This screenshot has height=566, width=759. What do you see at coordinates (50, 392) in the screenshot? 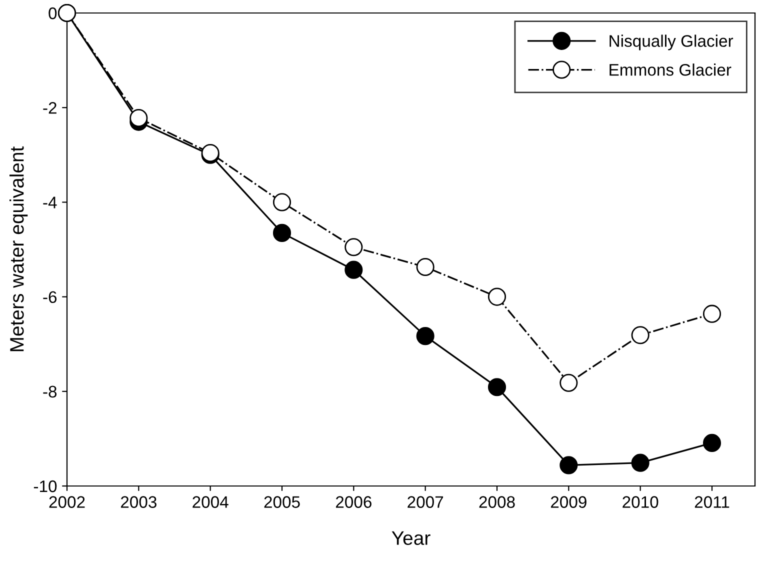
I see `y-tick-label: -8` at bounding box center [50, 392].